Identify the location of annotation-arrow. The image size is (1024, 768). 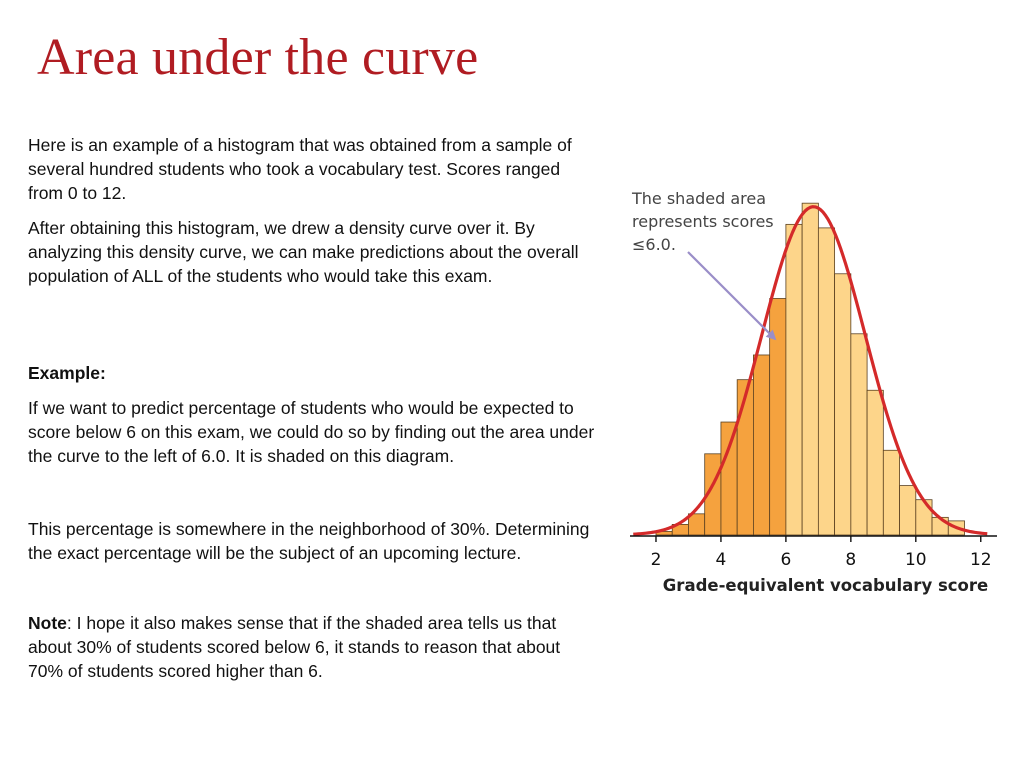
(732, 296).